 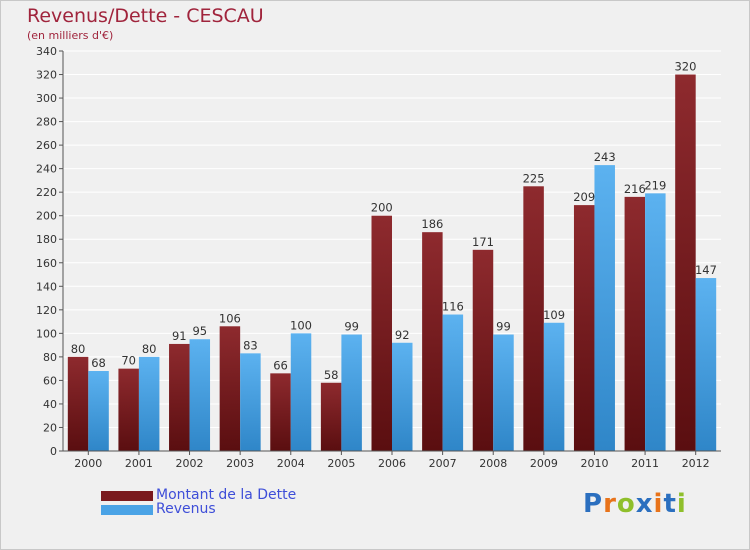 What do you see at coordinates (46, 98) in the screenshot?
I see `y-tick-label: 300` at bounding box center [46, 98].